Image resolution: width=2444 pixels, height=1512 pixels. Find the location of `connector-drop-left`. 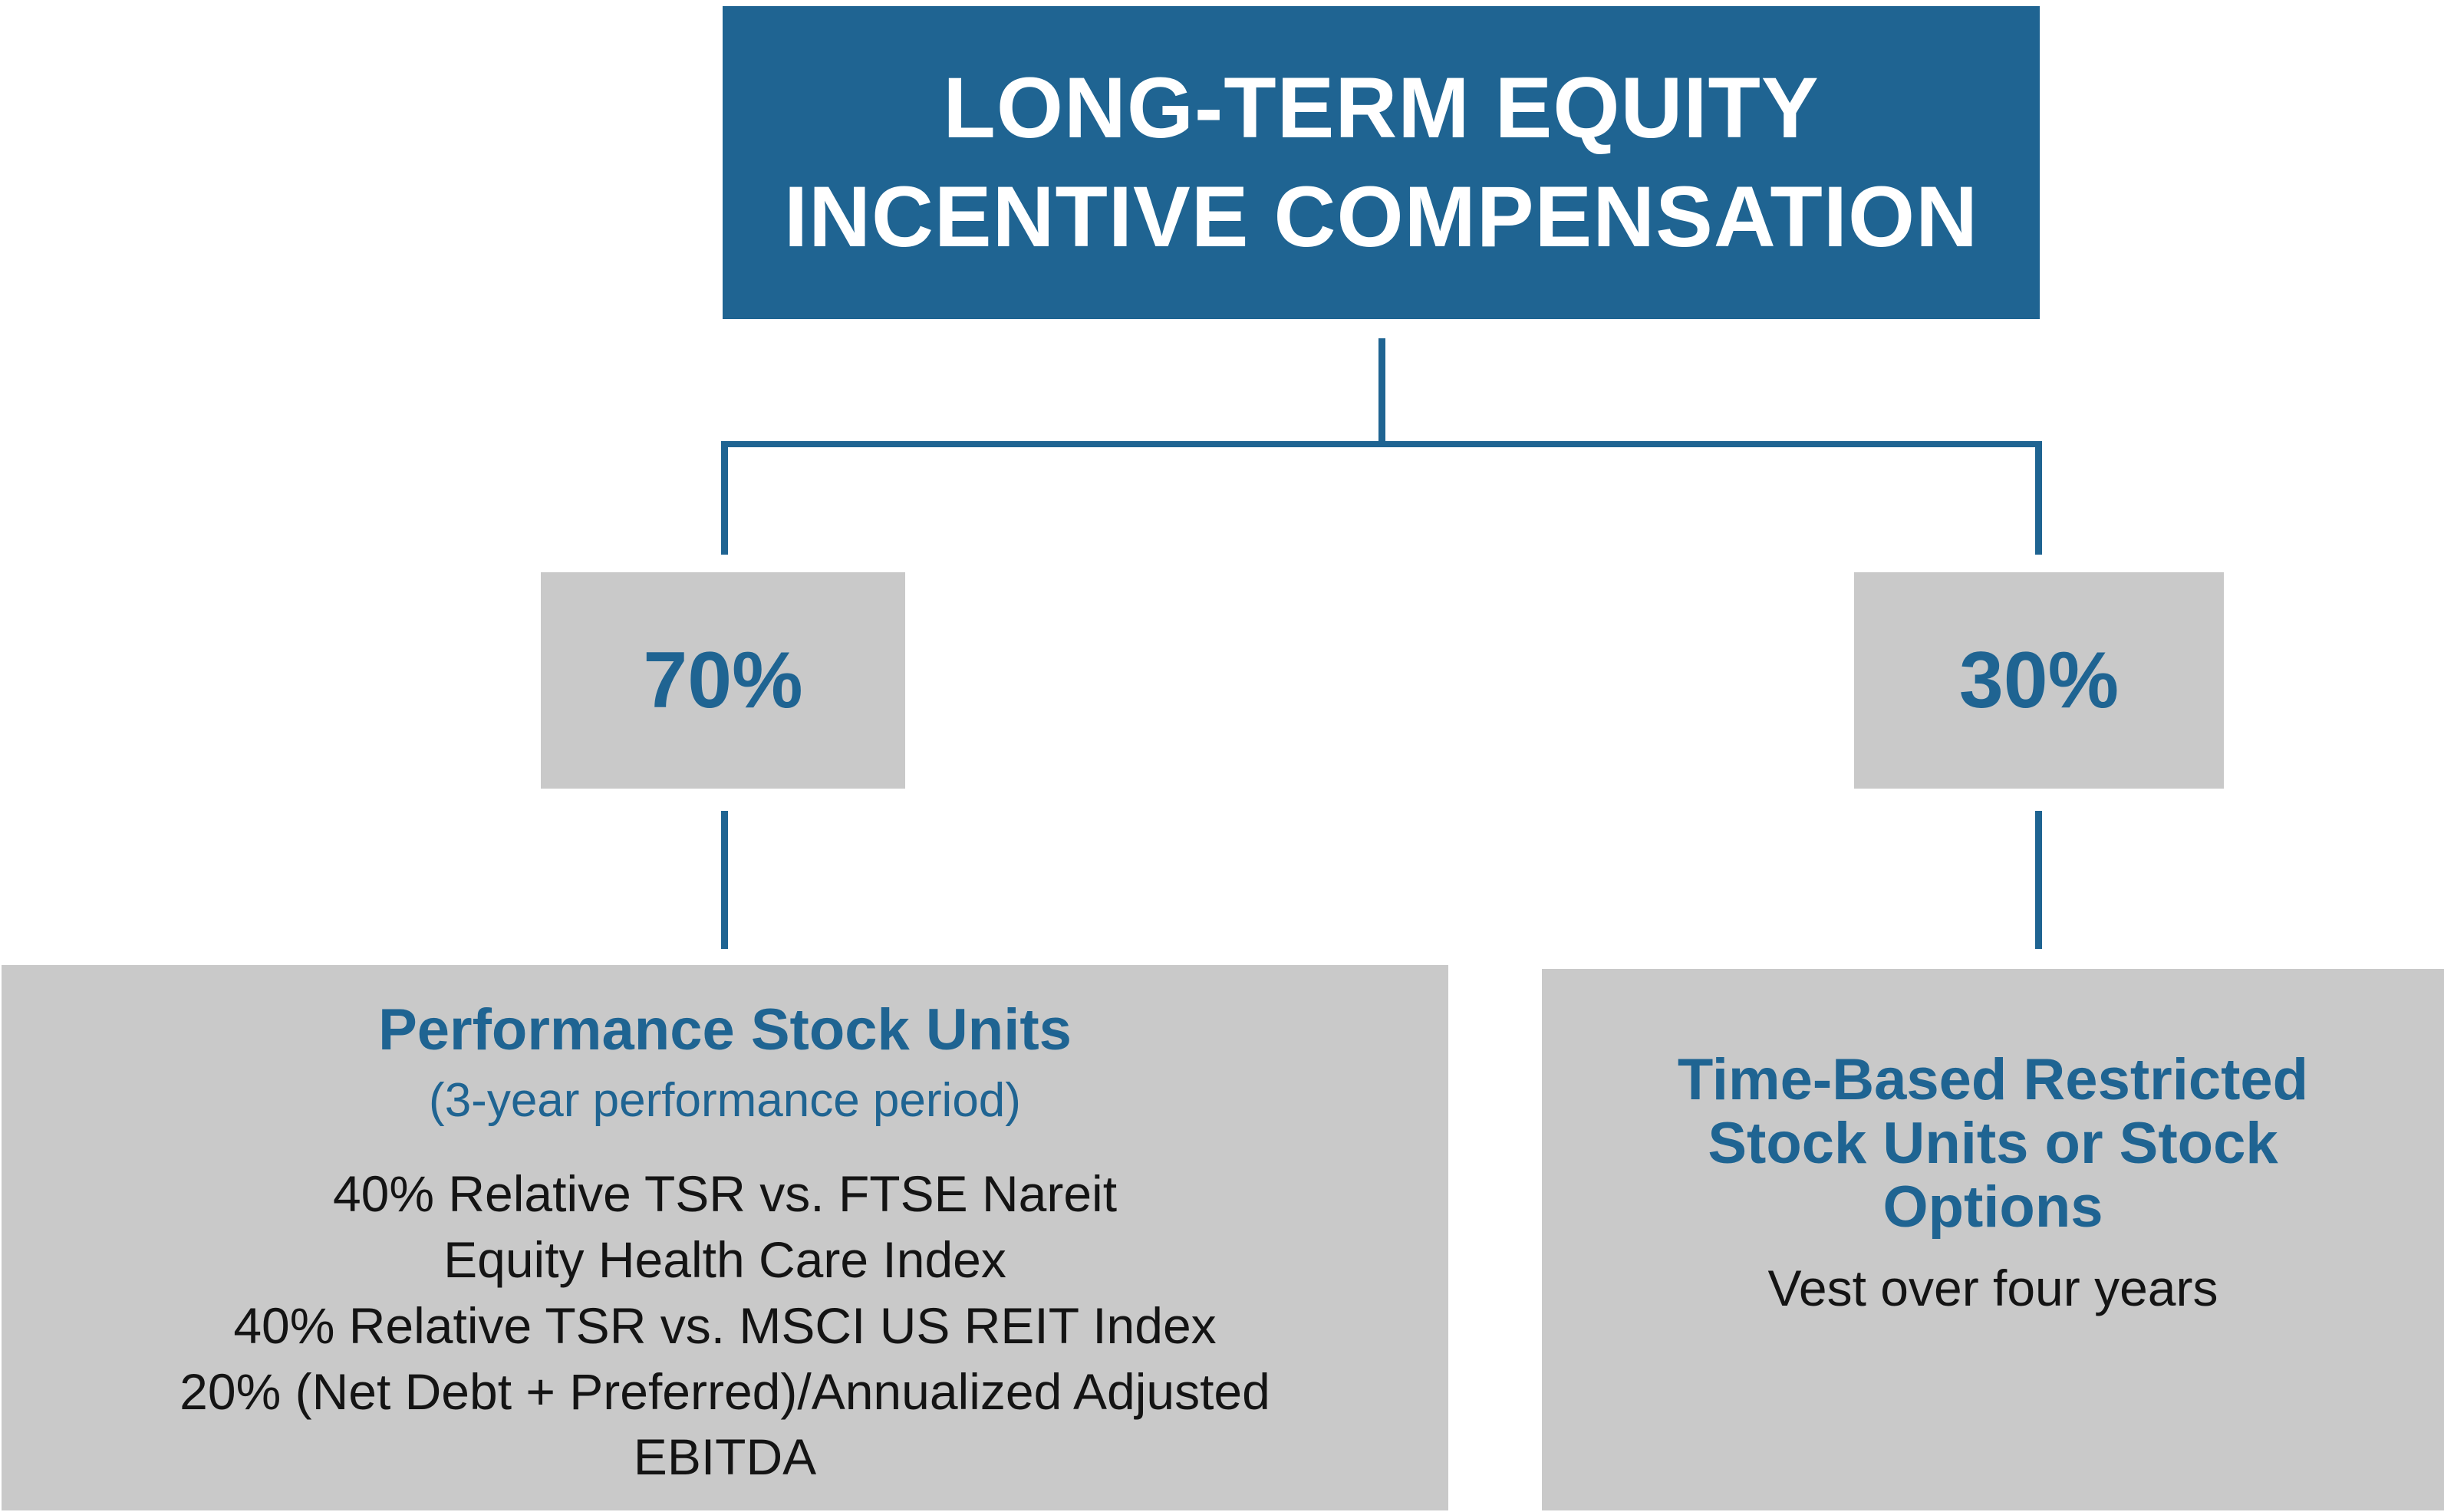

connector-drop-left is located at coordinates (724, 501).